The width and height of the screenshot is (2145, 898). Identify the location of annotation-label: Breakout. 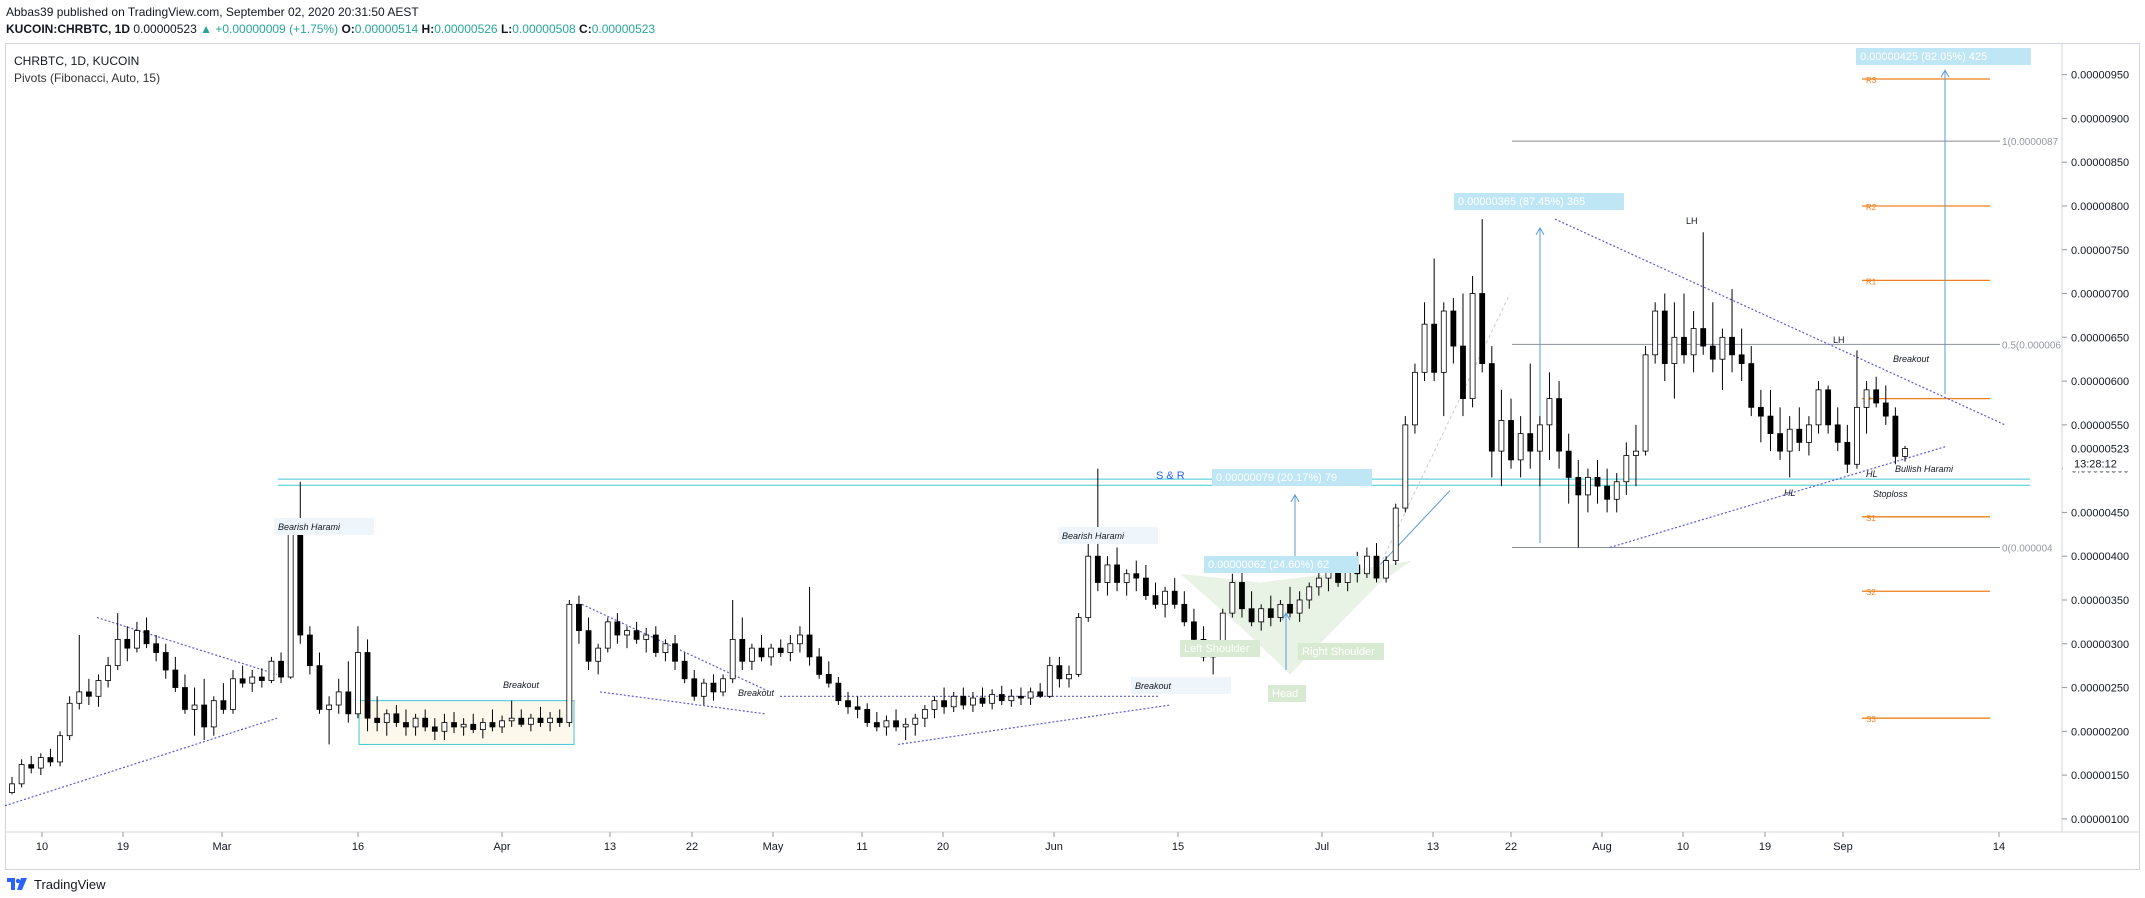
(1153, 686).